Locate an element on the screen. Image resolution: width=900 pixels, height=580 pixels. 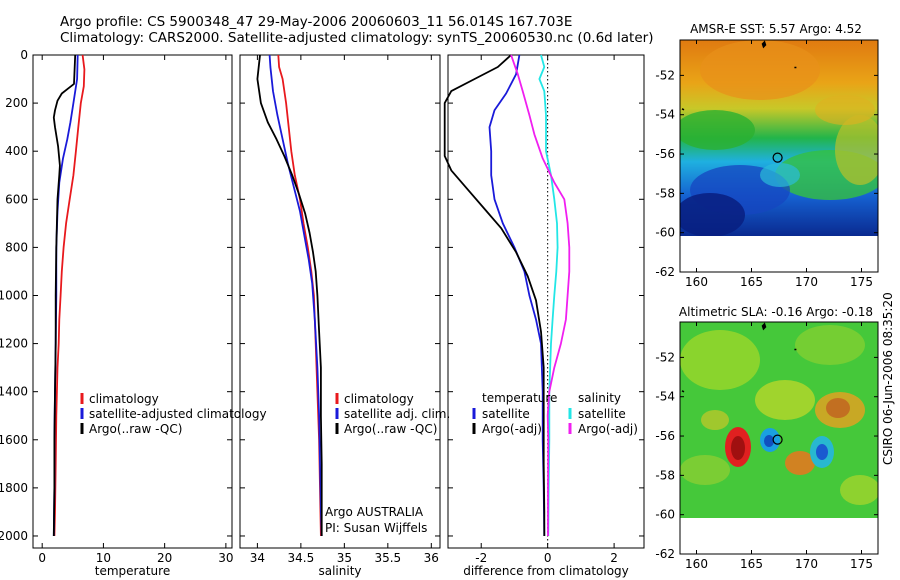
footer-stamp: CSIRO 06-Jun-2006 08:35:20 is located at coordinates (888, 378).